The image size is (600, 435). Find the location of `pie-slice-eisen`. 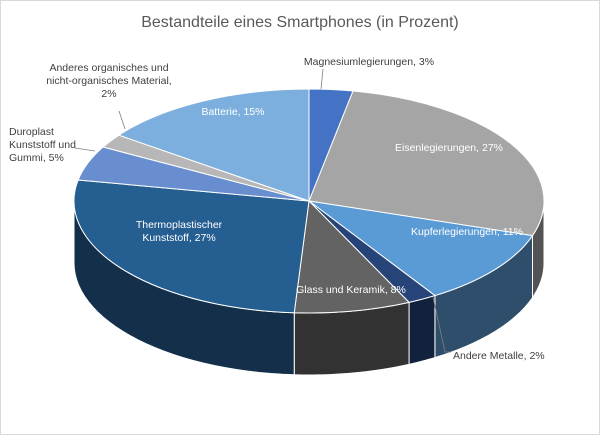

pie-slice-eisen is located at coordinates (426, 163).